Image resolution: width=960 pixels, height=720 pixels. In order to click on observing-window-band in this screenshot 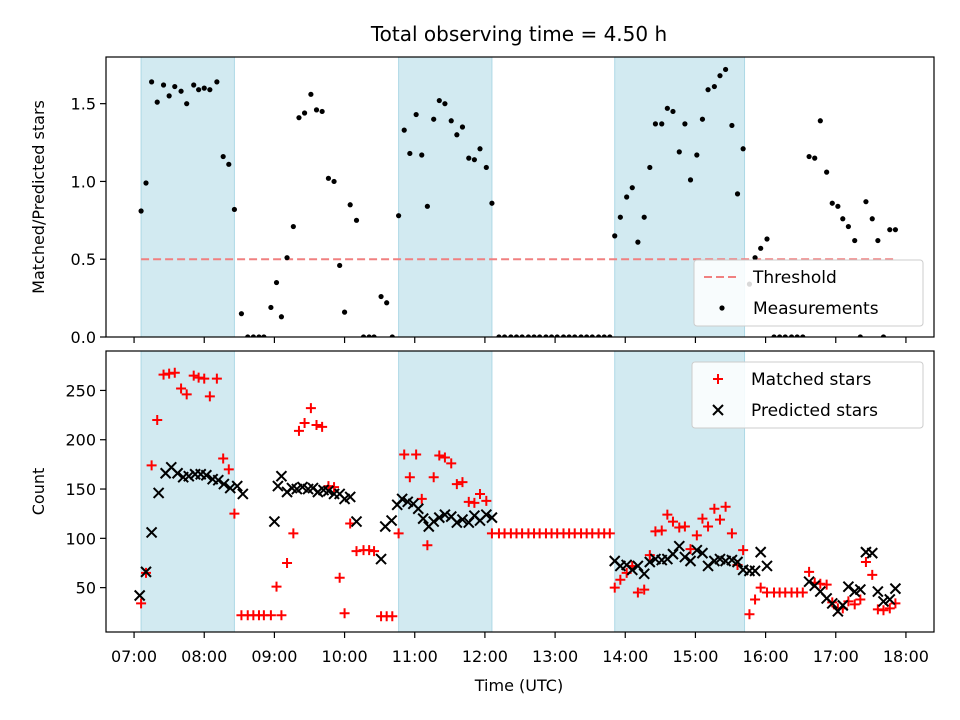, I will do `click(187, 491)`.